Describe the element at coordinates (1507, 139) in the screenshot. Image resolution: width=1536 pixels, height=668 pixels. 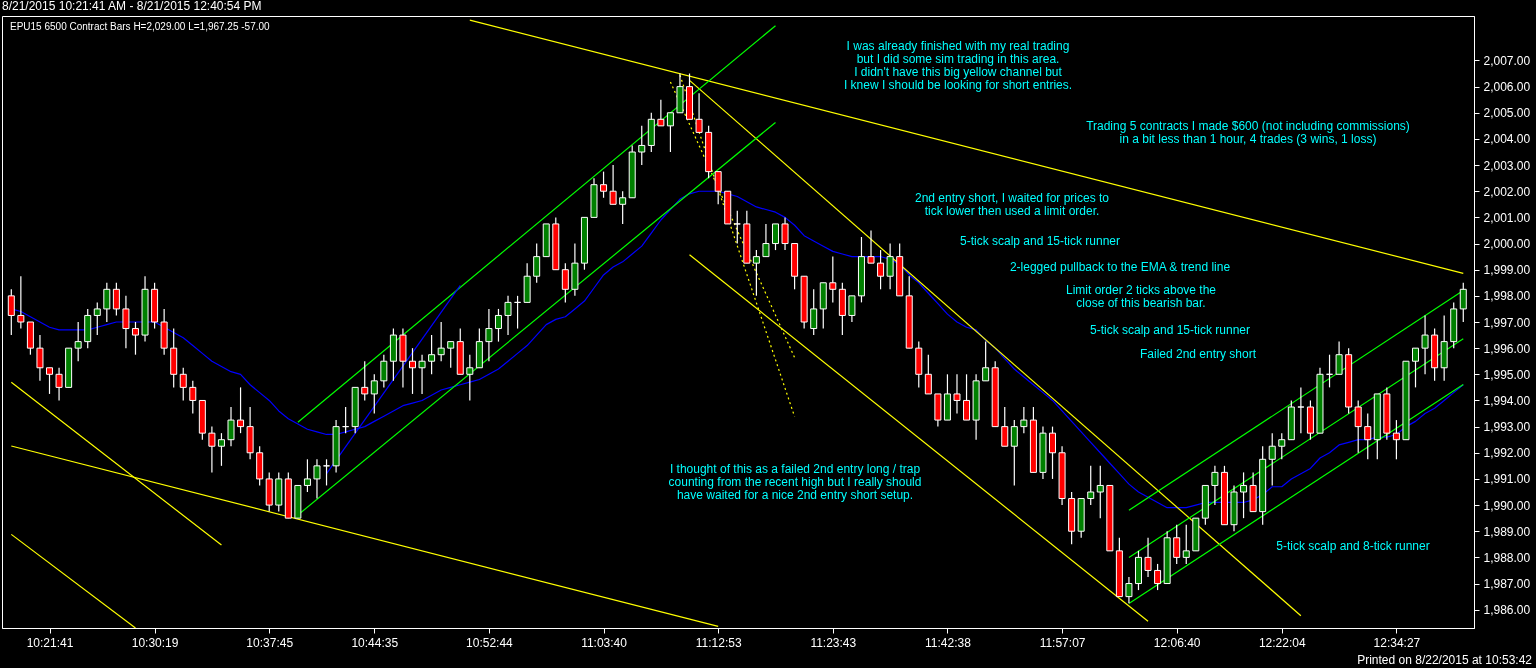
I see `y-tick-label: 2,004.00` at that location.